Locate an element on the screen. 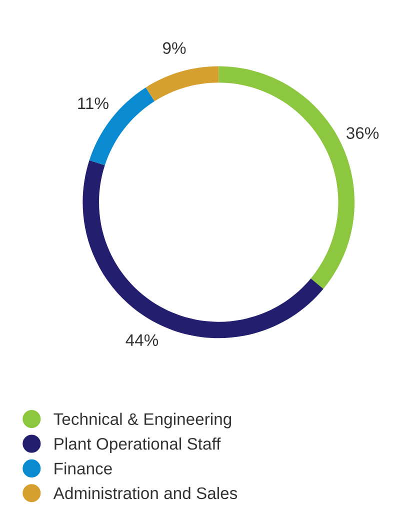  data-label: 44% is located at coordinates (142, 340).